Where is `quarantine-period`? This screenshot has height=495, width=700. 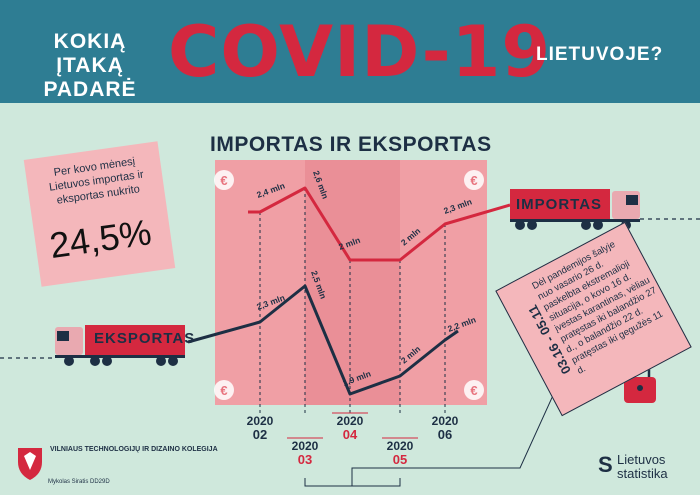
quarantine-period is located at coordinates (352, 282).